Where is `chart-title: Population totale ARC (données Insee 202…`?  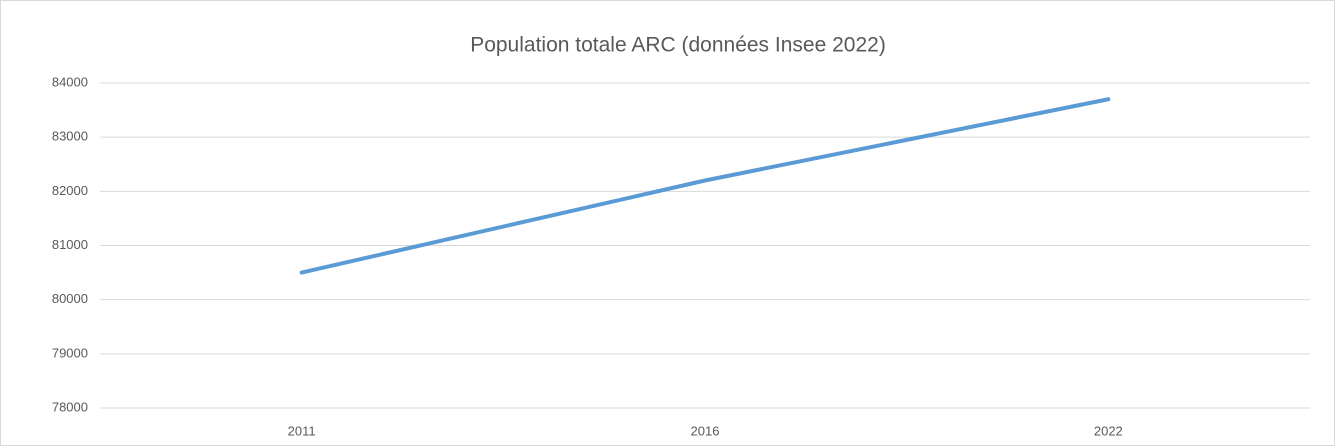 chart-title: Population totale ARC (données Insee 202… is located at coordinates (678, 45).